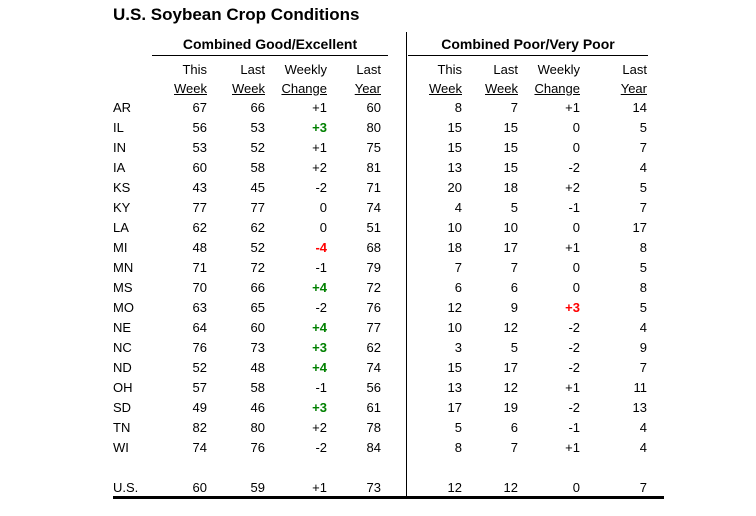 The height and width of the screenshot is (516, 756). What do you see at coordinates (454, 487) in the screenshot?
I see `pvp-this-week-value: 12` at bounding box center [454, 487].